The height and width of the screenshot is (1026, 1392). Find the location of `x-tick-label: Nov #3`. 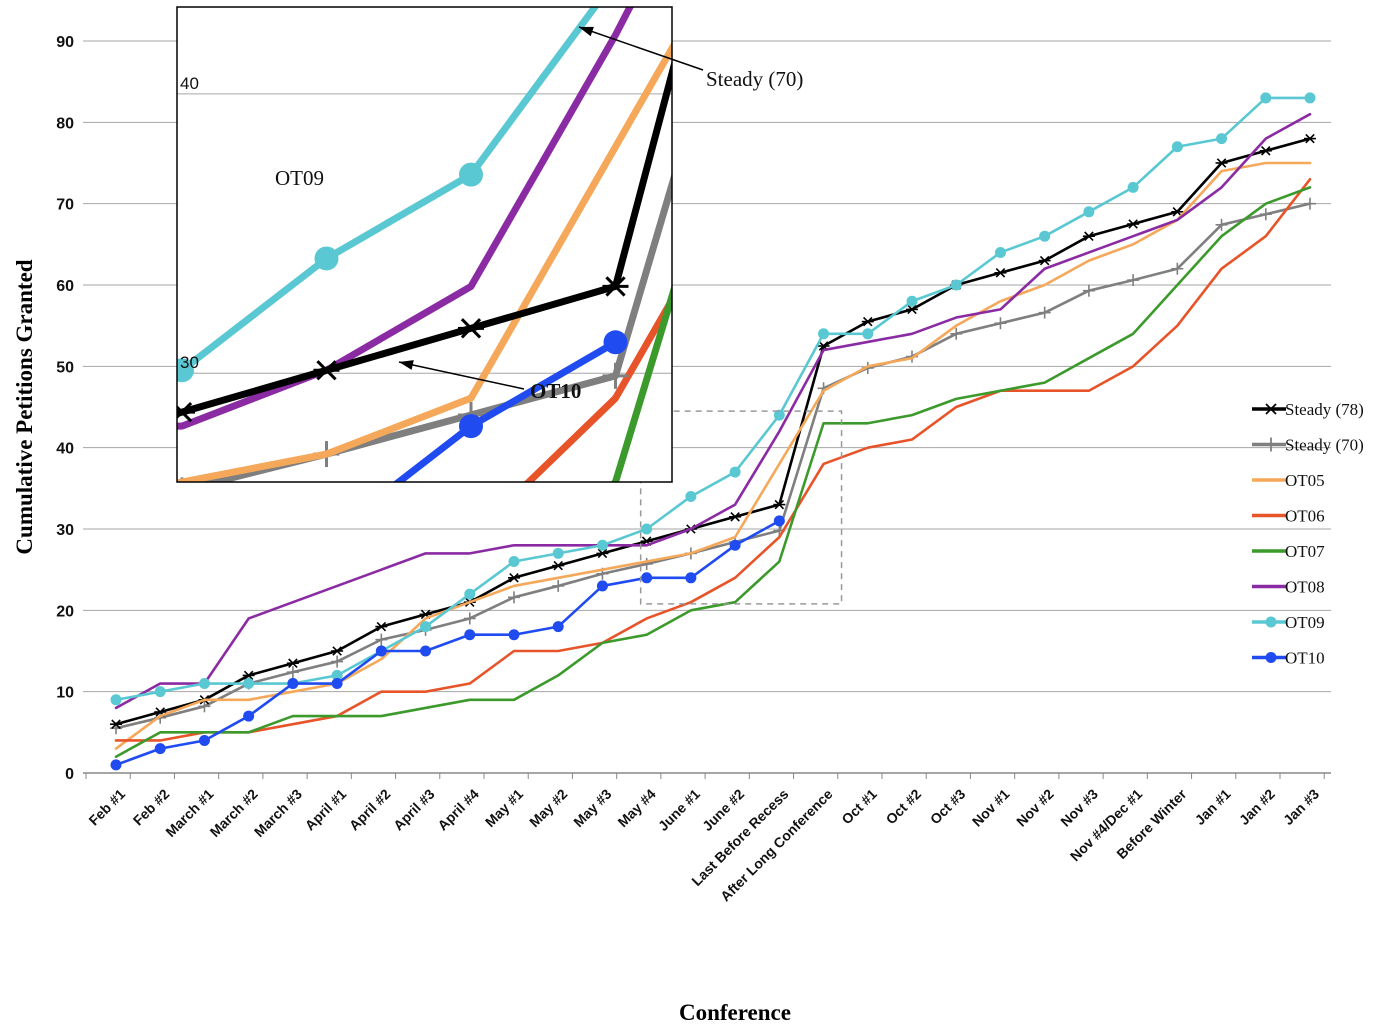

x-tick-label: Nov #3 is located at coordinates (1079, 808).